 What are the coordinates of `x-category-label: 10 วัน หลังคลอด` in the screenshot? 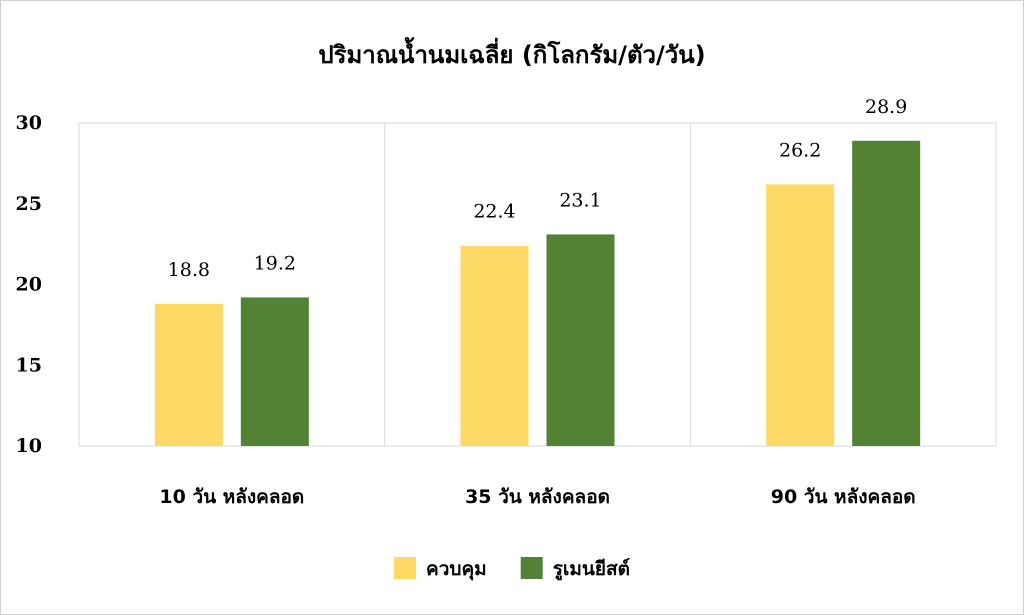 It's located at (231, 497).